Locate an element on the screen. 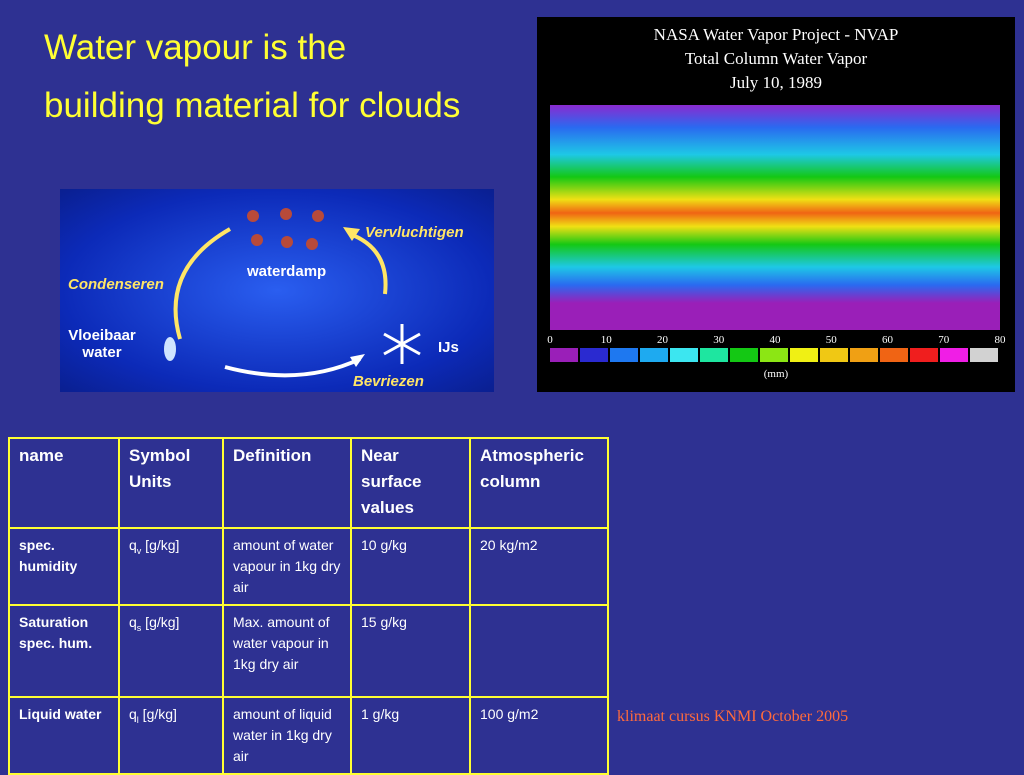 The height and width of the screenshot is (775, 1024). header-cell: Definition is located at coordinates (287, 483).